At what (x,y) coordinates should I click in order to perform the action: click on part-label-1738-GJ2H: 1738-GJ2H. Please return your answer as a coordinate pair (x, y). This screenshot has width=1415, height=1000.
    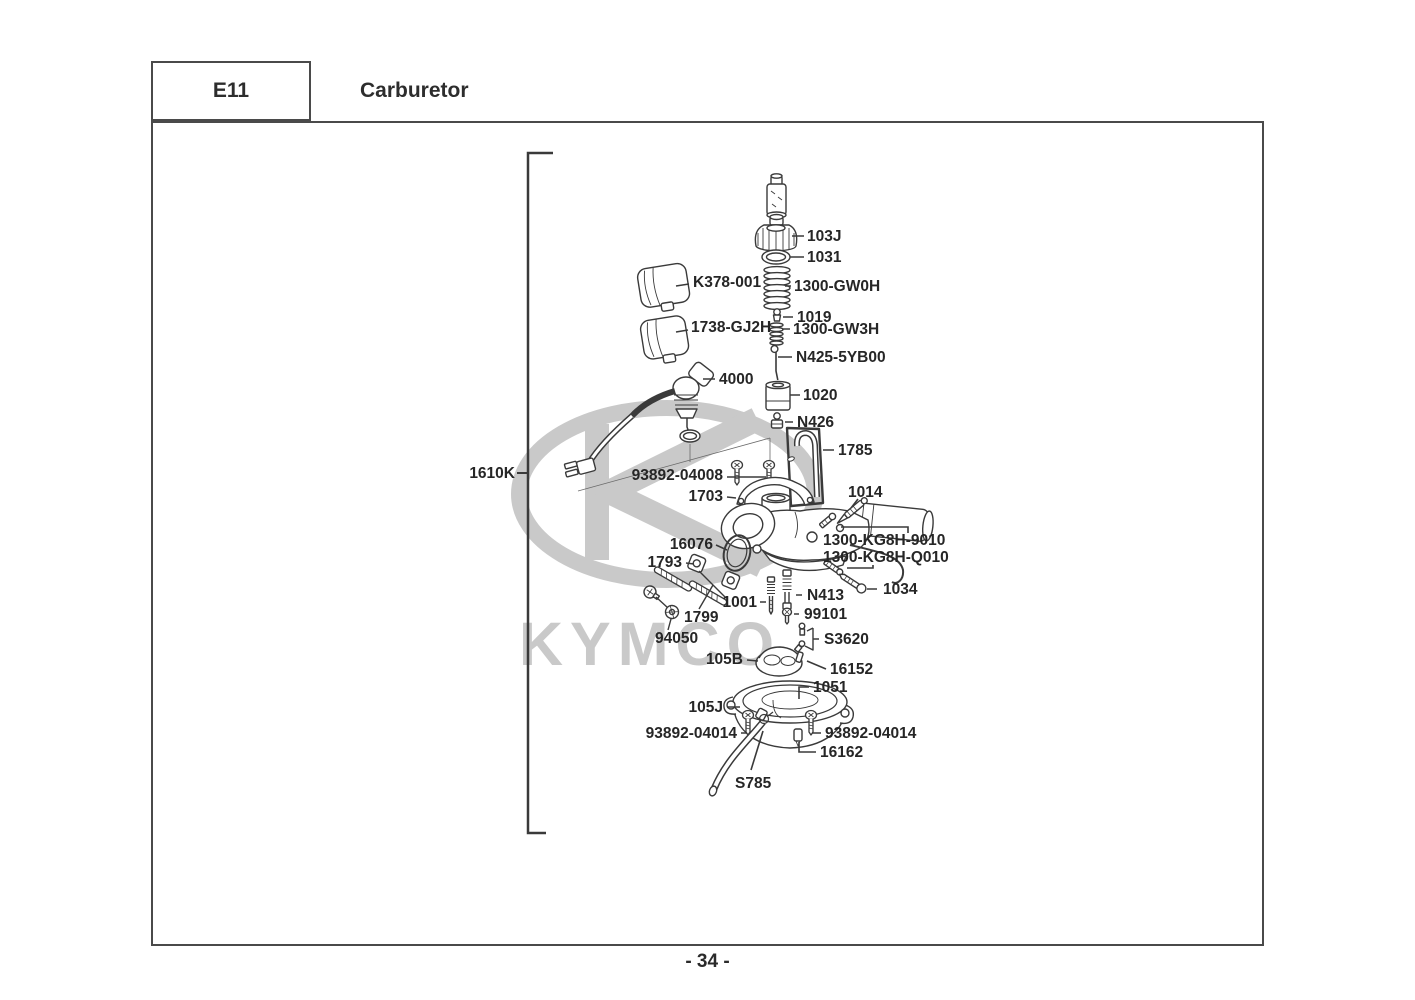
    Looking at the image, I should click on (731, 327).